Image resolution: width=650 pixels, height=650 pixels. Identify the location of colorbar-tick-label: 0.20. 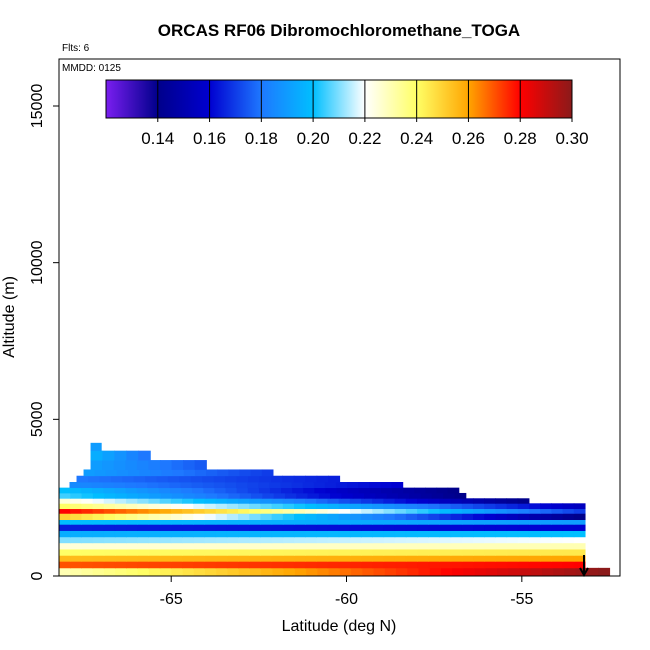
(313, 138).